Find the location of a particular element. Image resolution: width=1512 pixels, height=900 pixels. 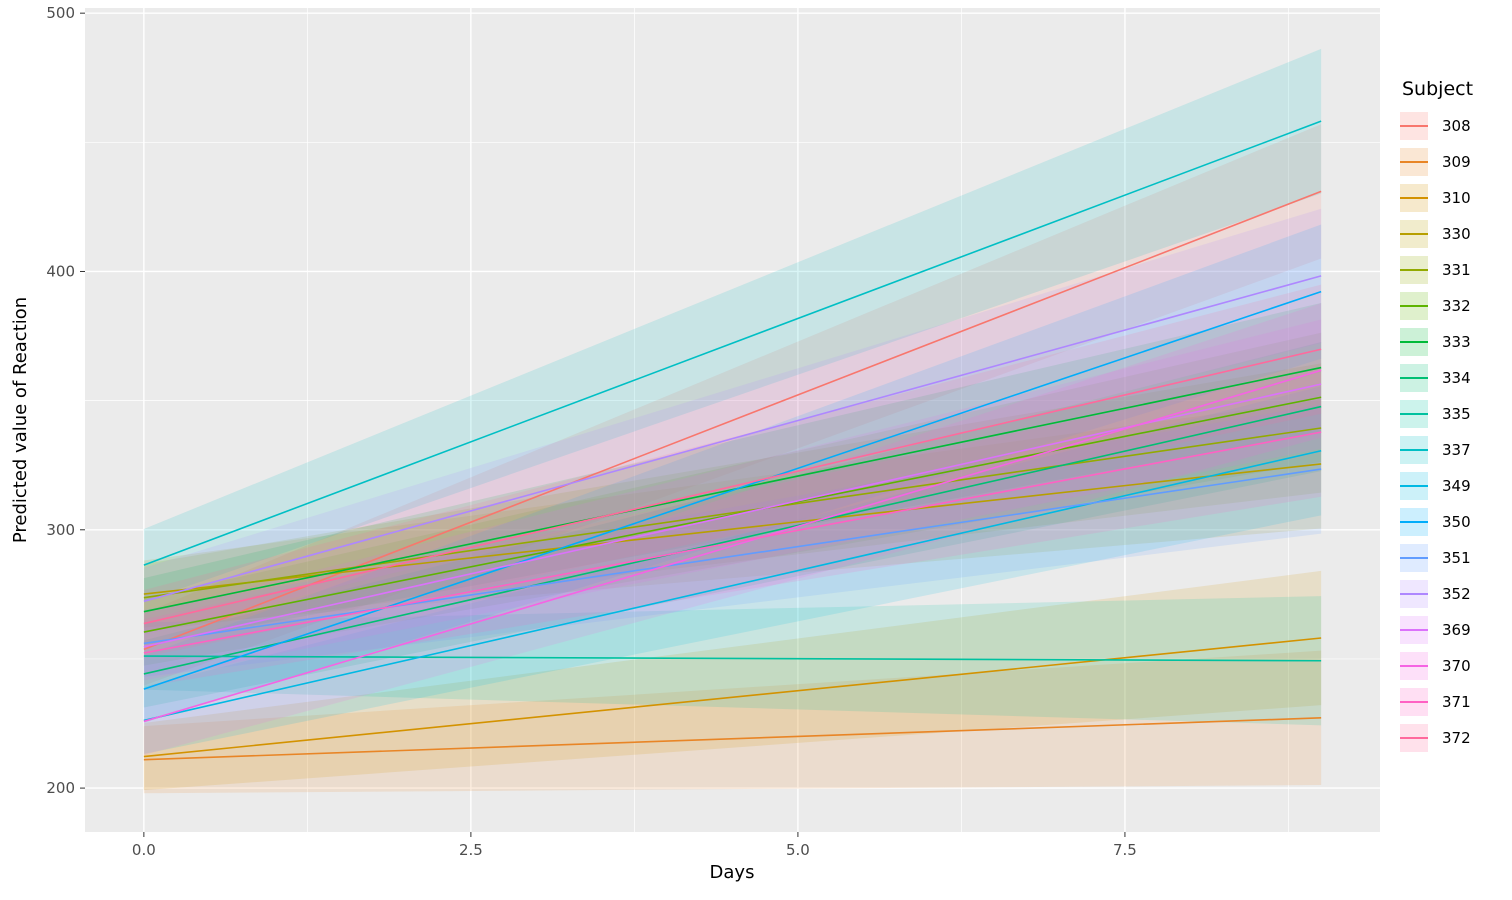

legend-entry-337: 337 is located at coordinates (1455, 450).